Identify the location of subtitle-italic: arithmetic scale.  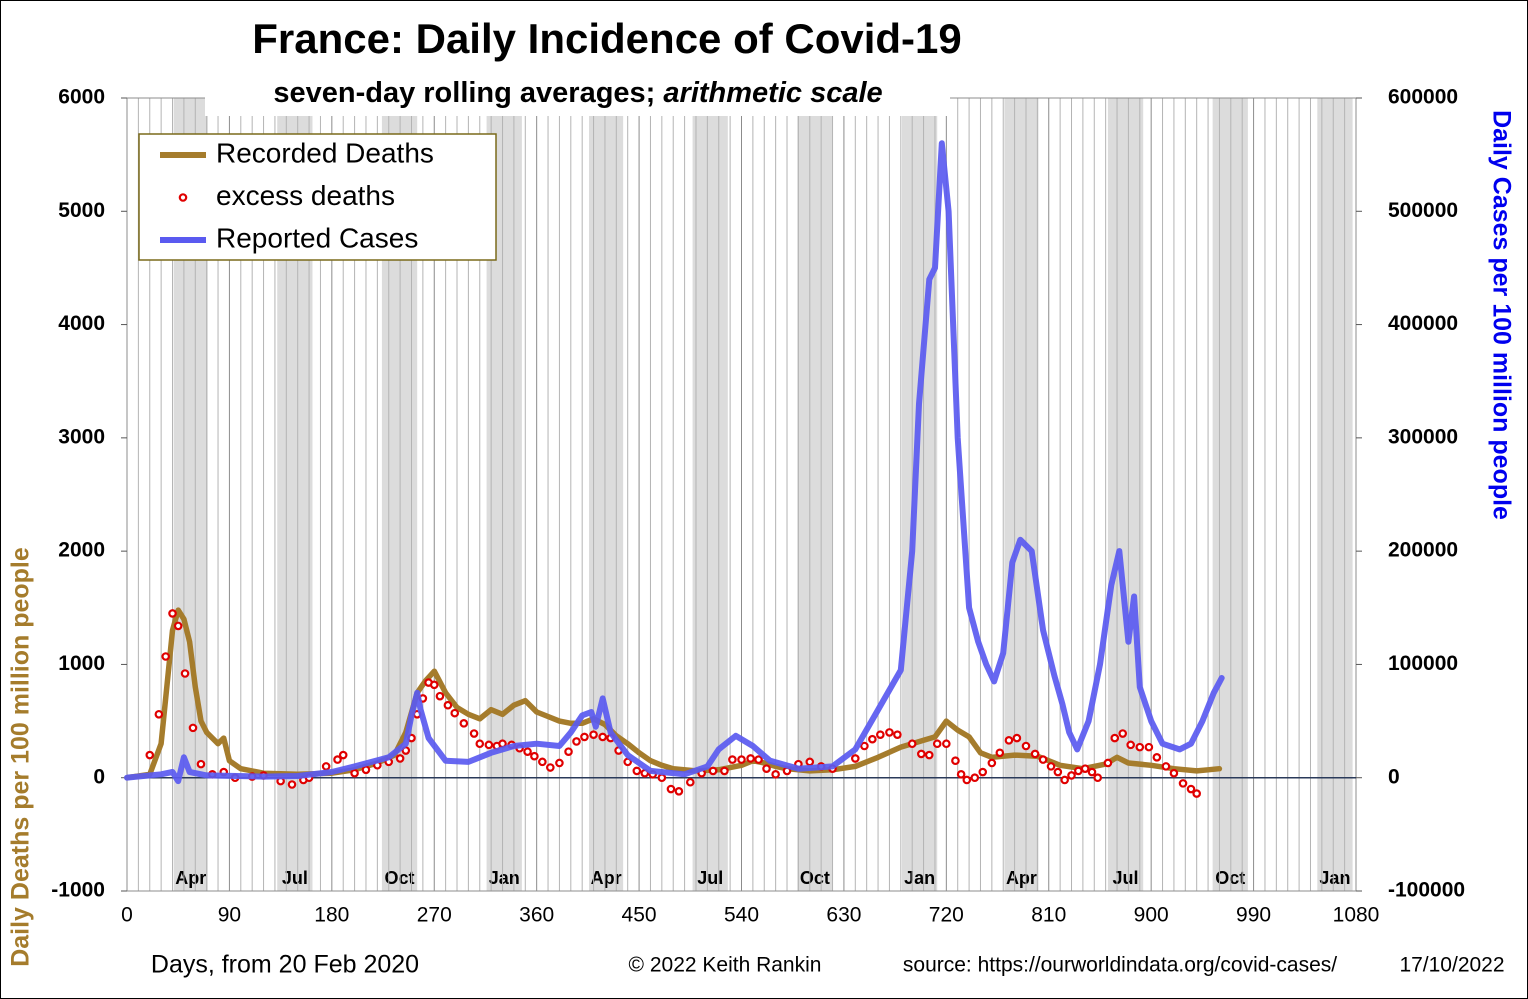
(772, 93).